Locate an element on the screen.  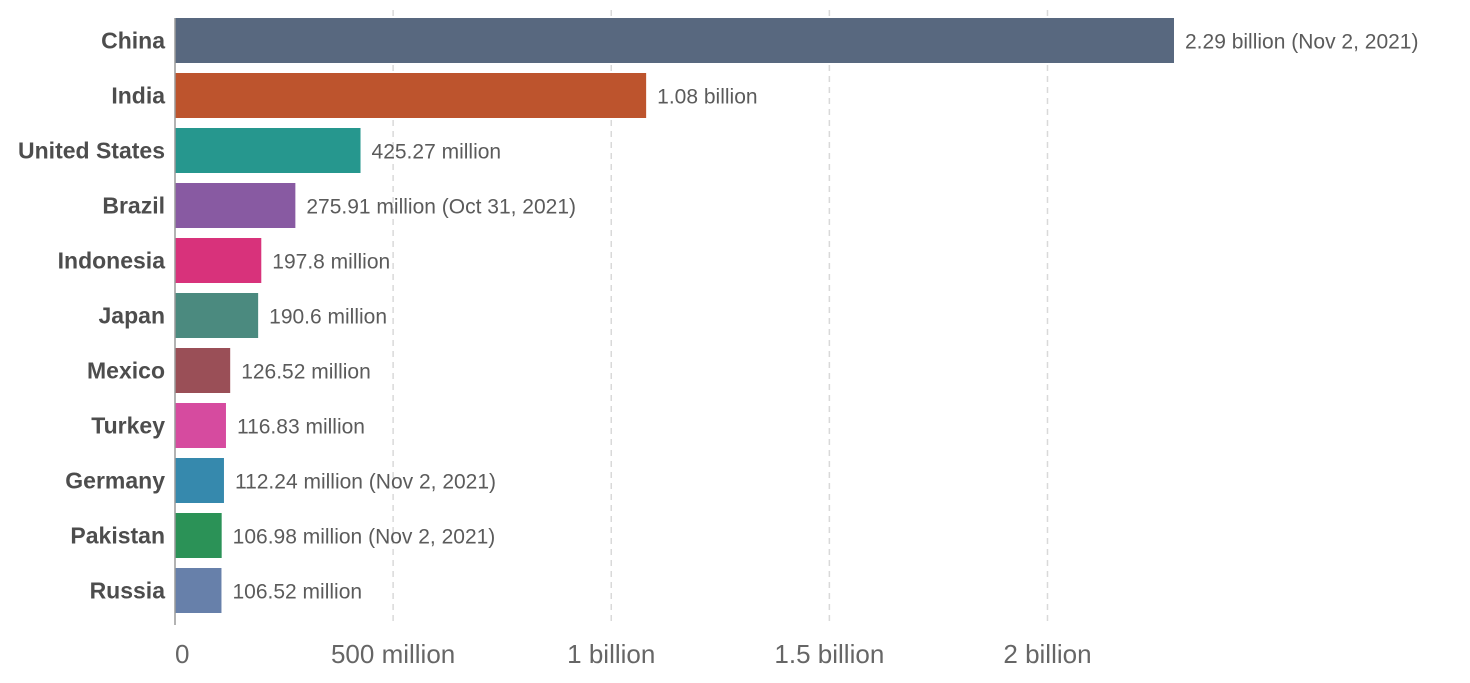
value-label: 275.91 million (Oct 31, 2021) is located at coordinates (441, 207).